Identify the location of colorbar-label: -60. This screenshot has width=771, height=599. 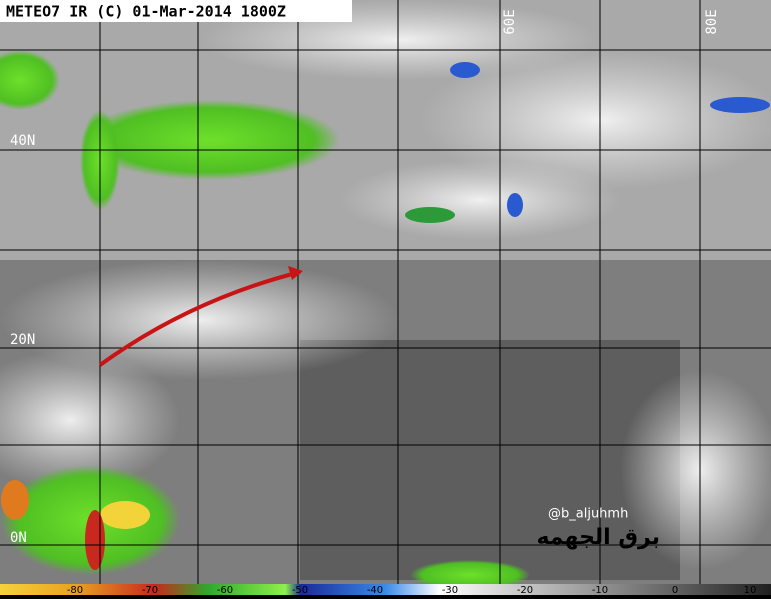
(225, 590).